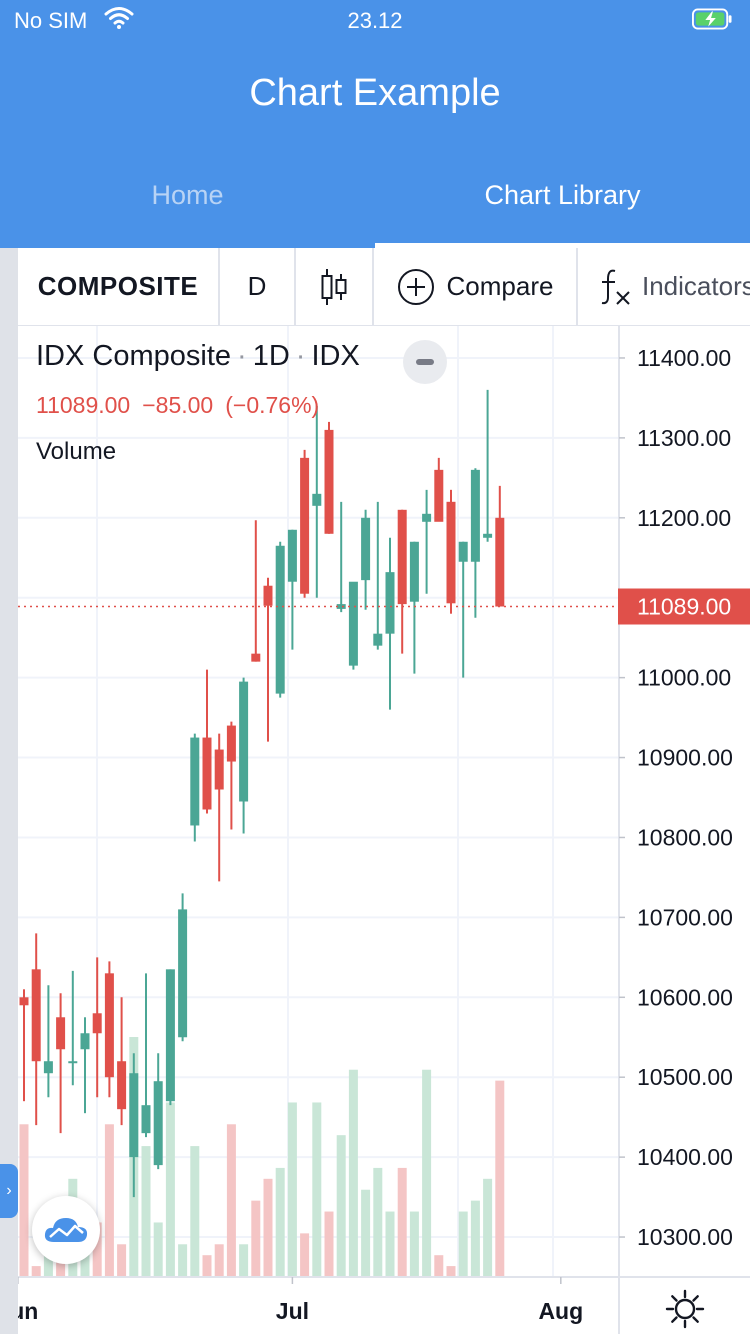  I want to click on fx-icon, so click(615, 287).